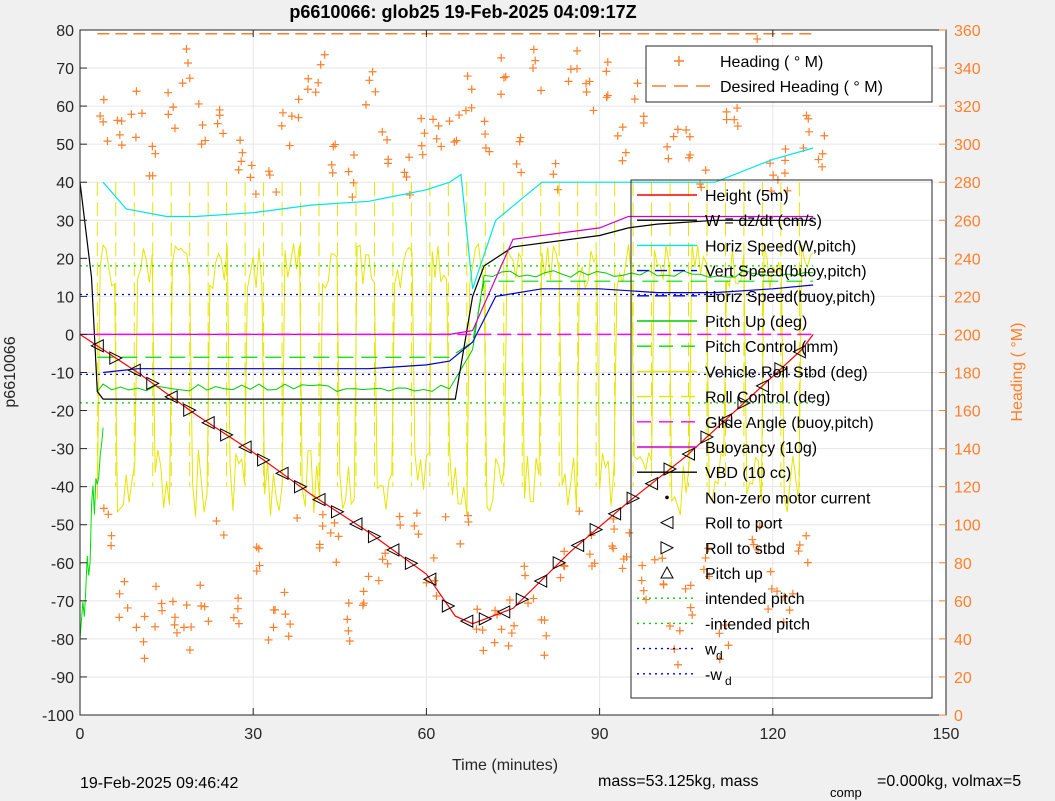 The image size is (1055, 801). I want to click on y-tick-label: 40, so click(65, 183).